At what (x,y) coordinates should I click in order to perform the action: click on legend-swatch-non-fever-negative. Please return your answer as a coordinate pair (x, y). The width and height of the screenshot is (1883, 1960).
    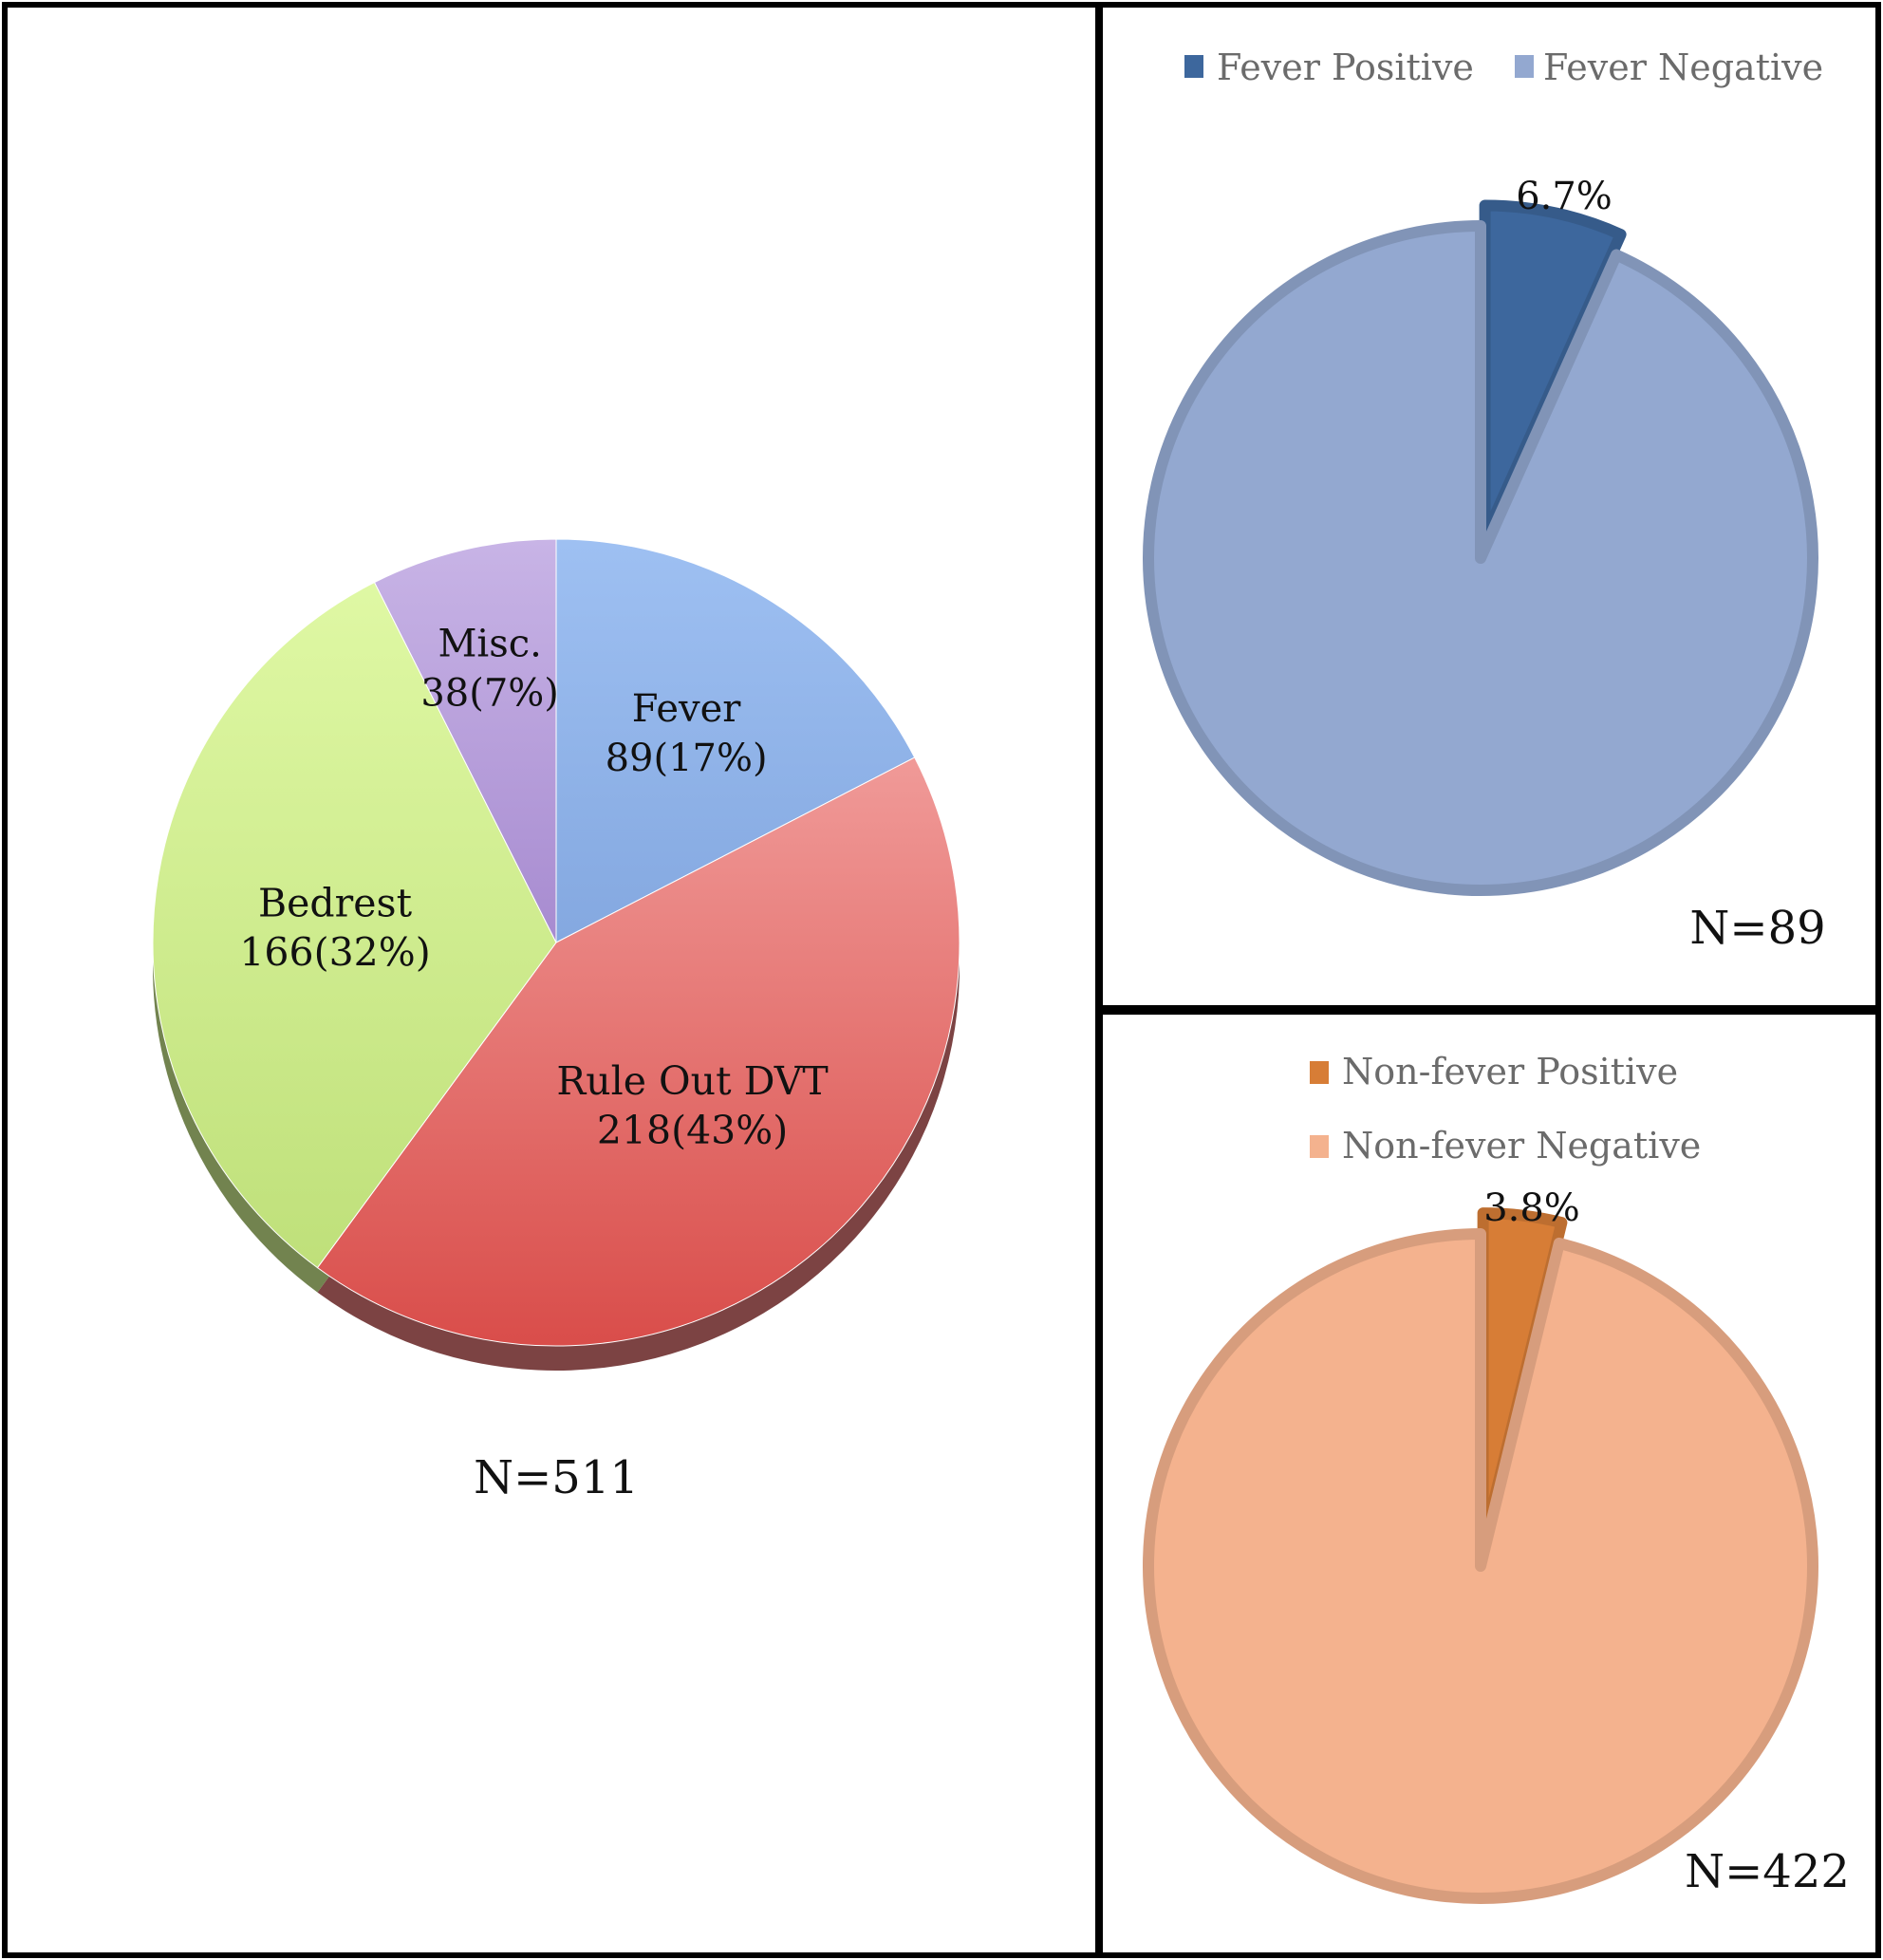
    Looking at the image, I should click on (1319, 1146).